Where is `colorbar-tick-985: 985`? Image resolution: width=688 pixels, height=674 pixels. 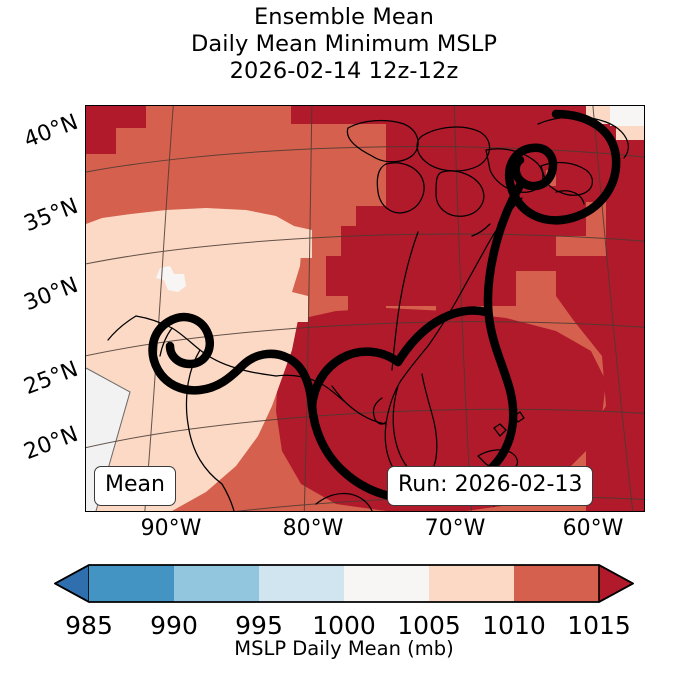 colorbar-tick-985: 985 is located at coordinates (89, 625).